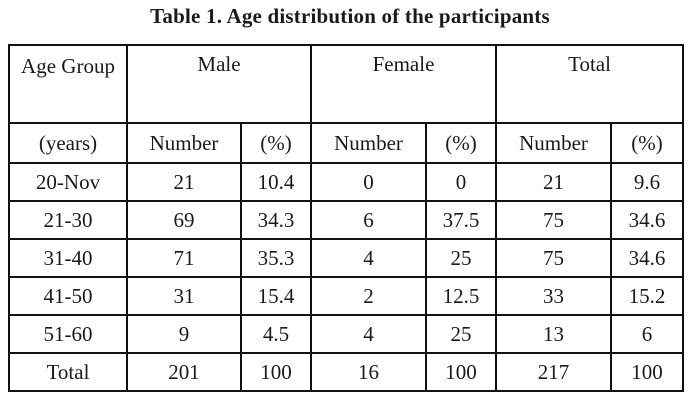  Describe the element at coordinates (368, 182) in the screenshot. I see `female-number-cell: 0` at that location.